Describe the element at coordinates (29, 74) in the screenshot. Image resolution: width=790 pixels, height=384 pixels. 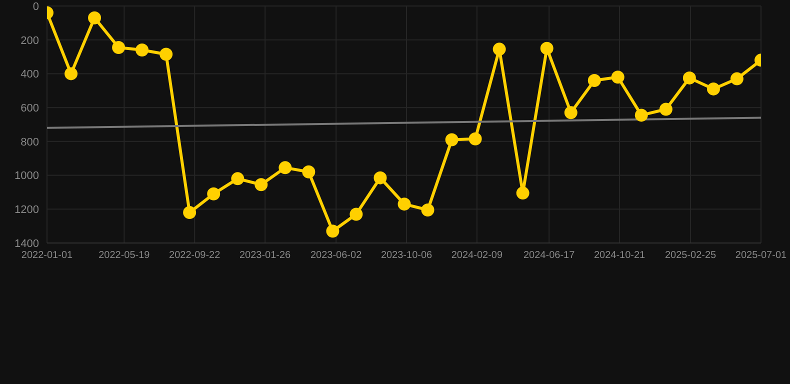
I see `y-tick-label: 400` at that location.